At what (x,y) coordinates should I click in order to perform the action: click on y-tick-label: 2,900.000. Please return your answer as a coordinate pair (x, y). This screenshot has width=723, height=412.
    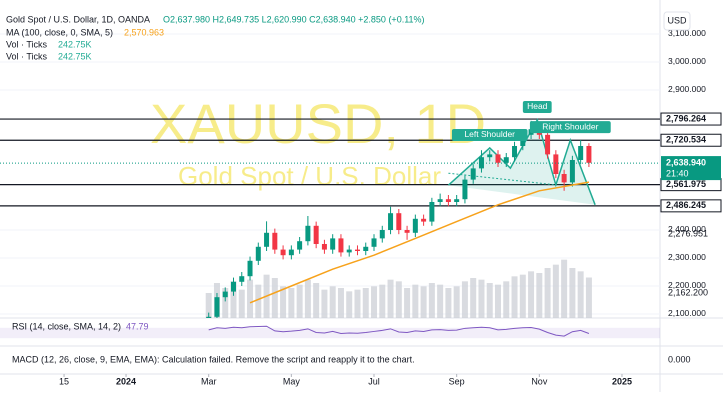
    Looking at the image, I should click on (687, 89).